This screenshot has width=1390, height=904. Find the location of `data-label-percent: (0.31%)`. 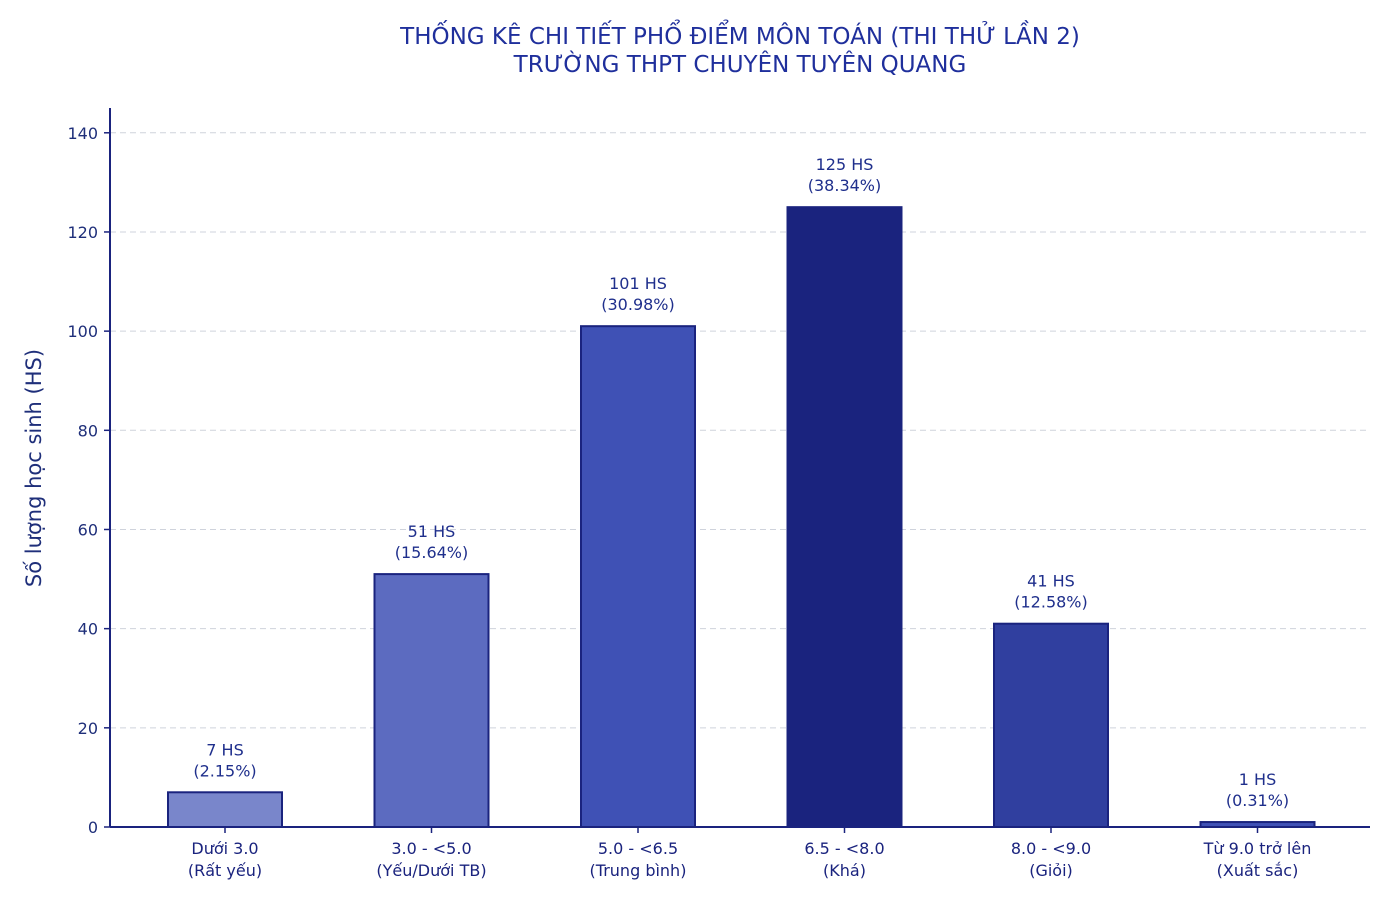

data-label-percent: (0.31%) is located at coordinates (1257, 800).